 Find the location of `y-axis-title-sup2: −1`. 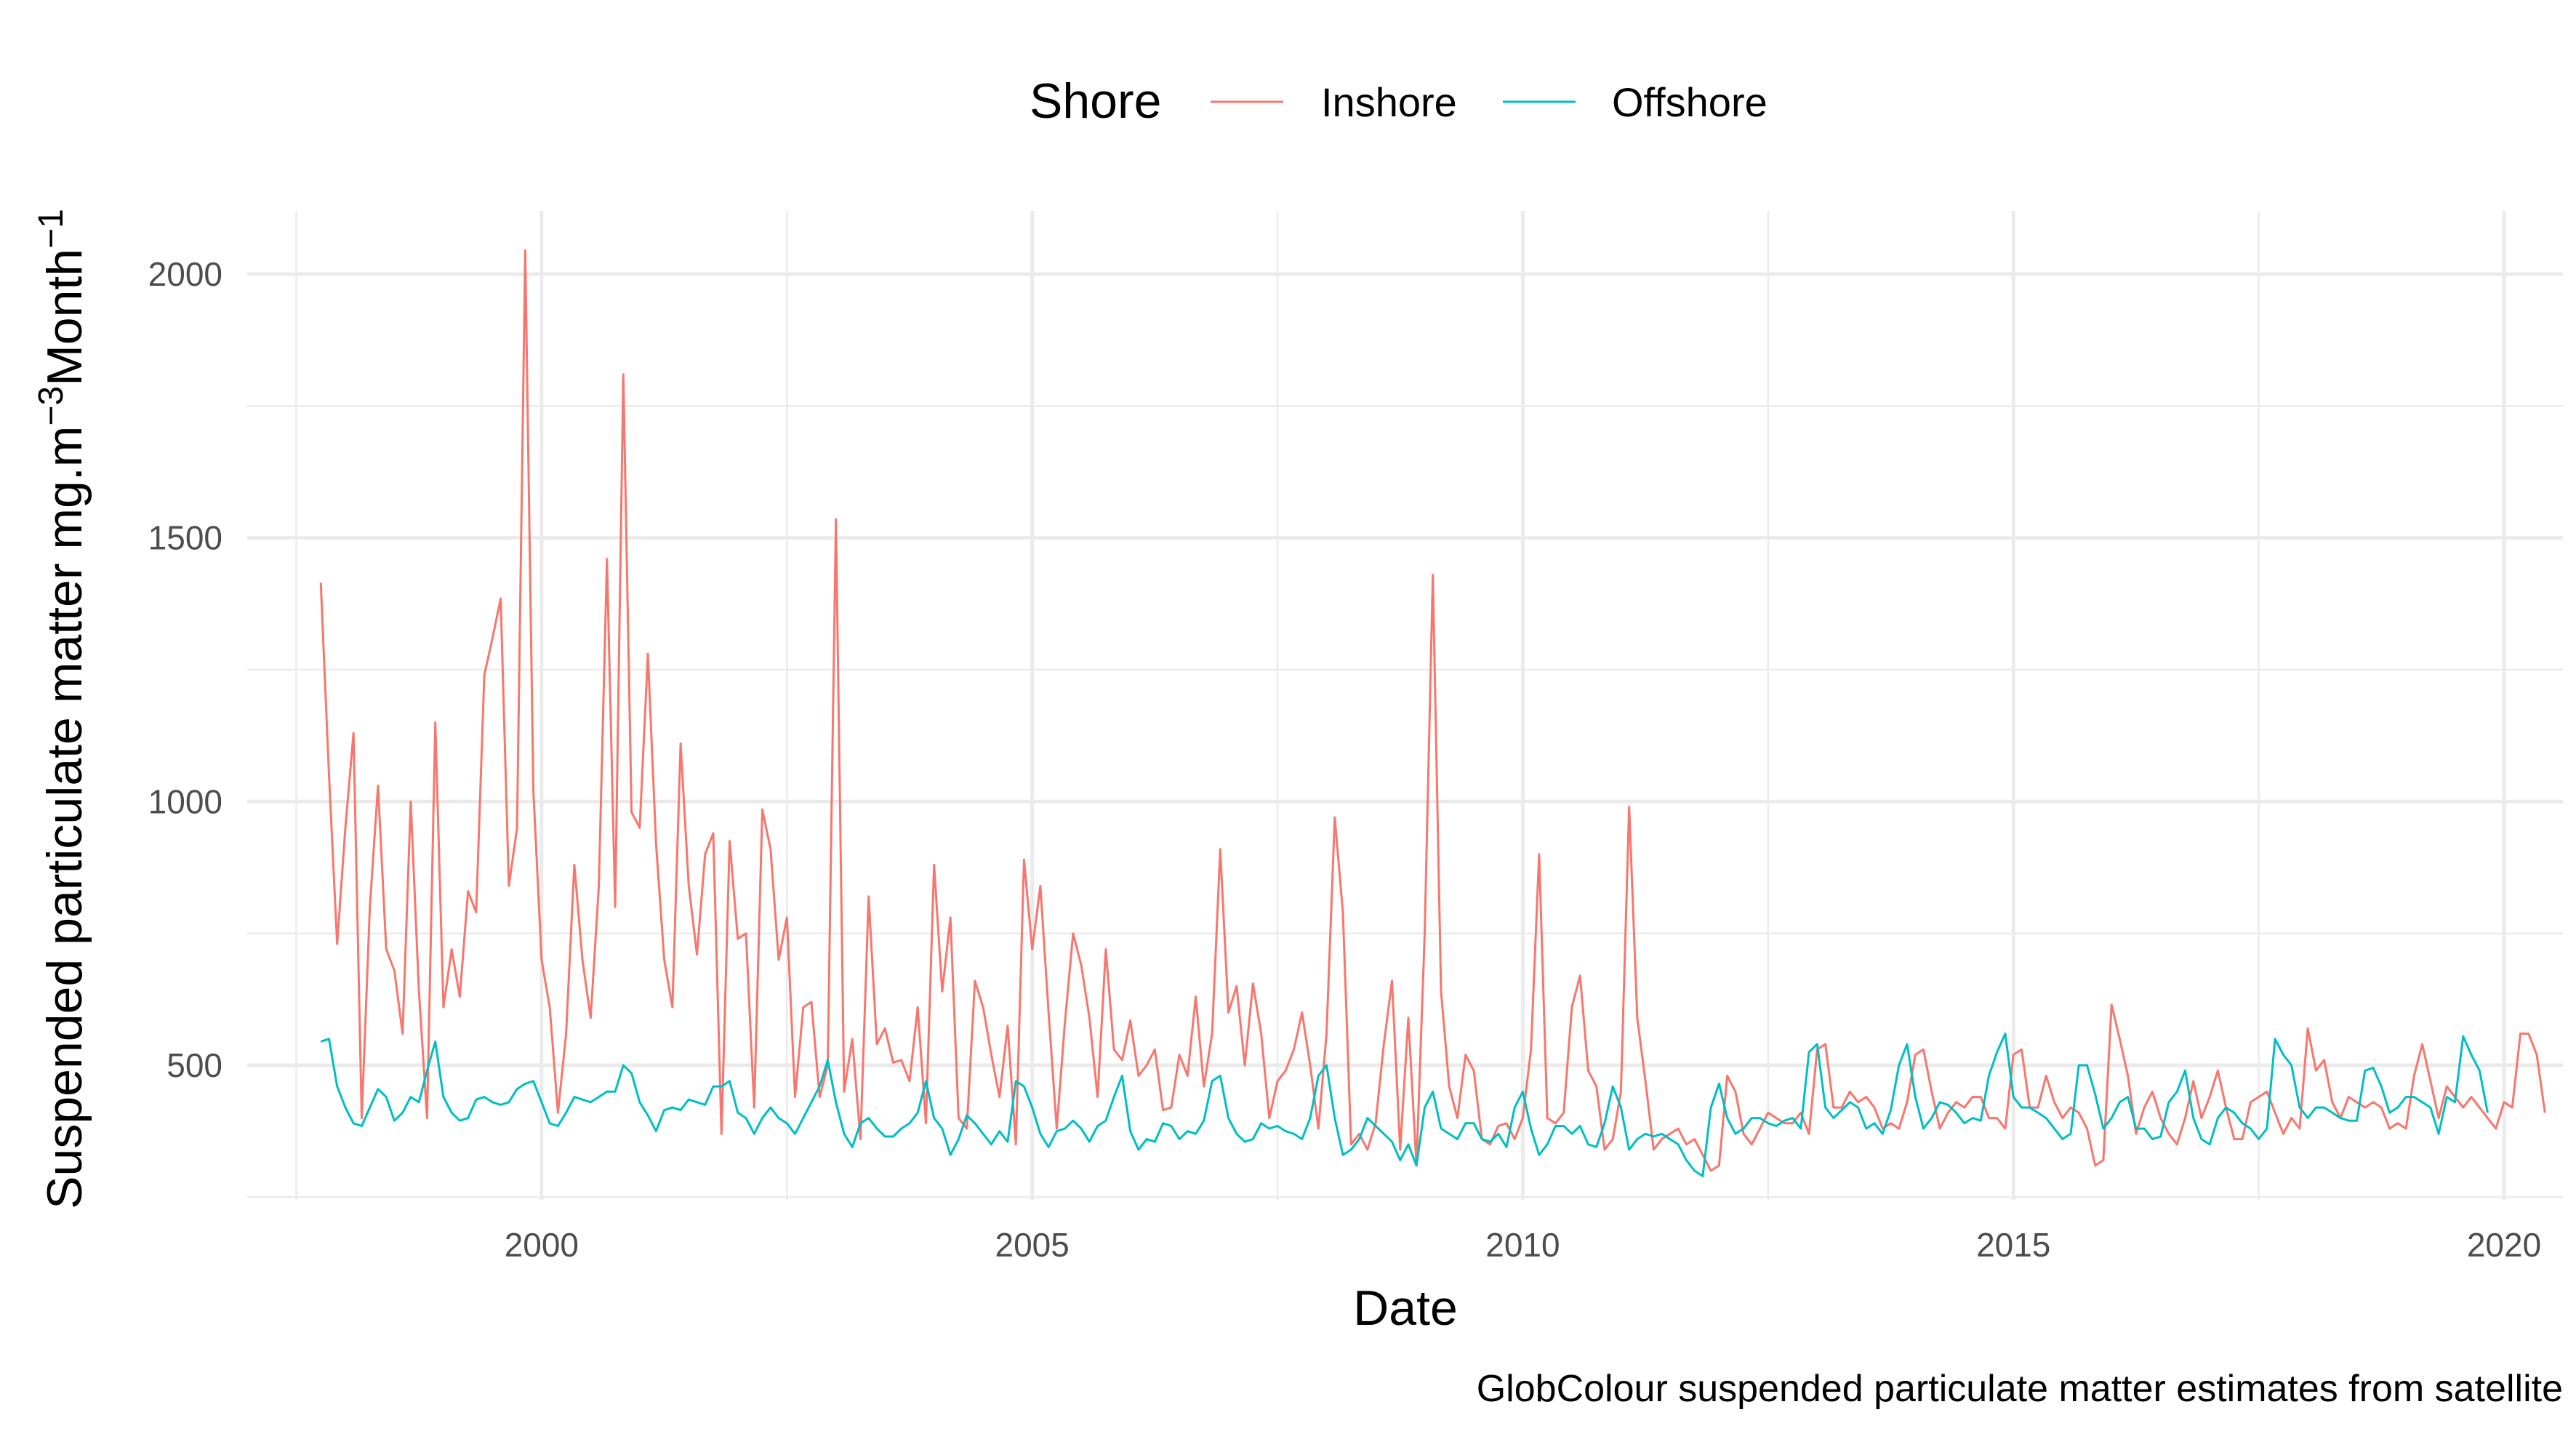

y-axis-title-sup2: −1 is located at coordinates (51, 229).